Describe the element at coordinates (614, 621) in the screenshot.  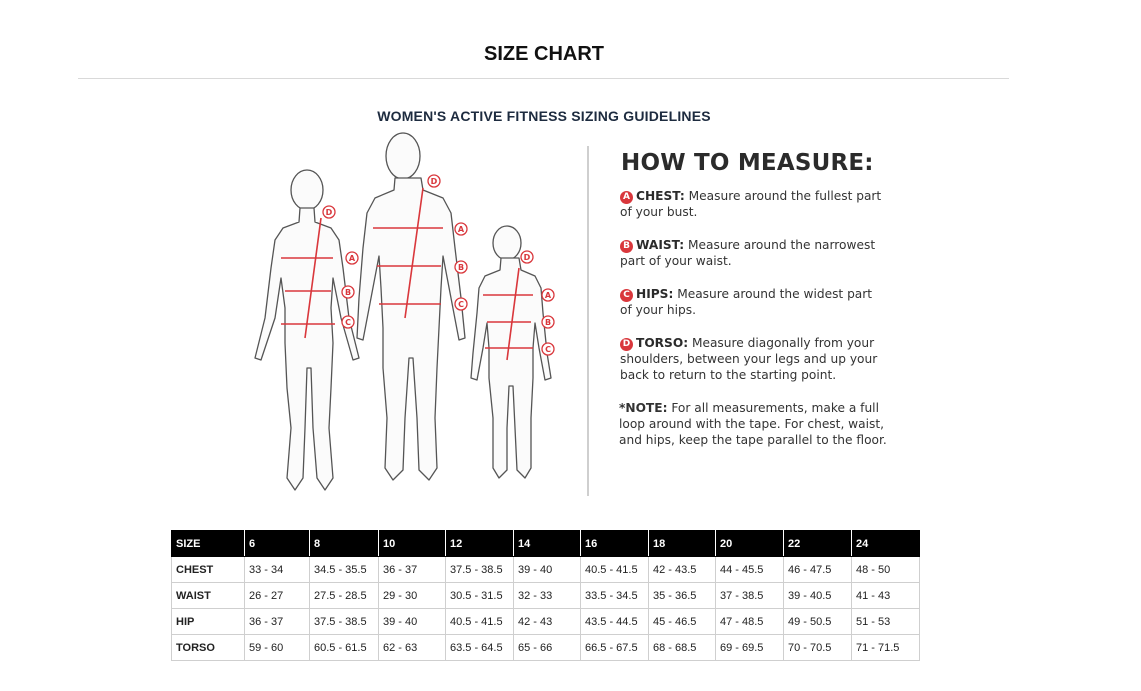
I see `table-cell: 43.5 - 44.5` at that location.